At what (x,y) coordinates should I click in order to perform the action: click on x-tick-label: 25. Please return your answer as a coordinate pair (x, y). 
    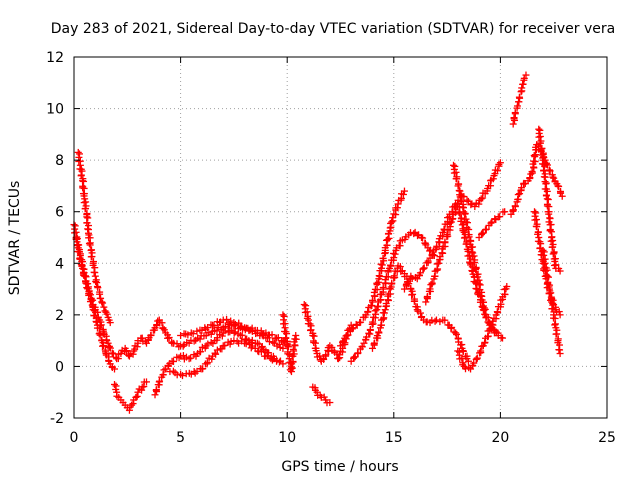
    Looking at the image, I should click on (607, 438).